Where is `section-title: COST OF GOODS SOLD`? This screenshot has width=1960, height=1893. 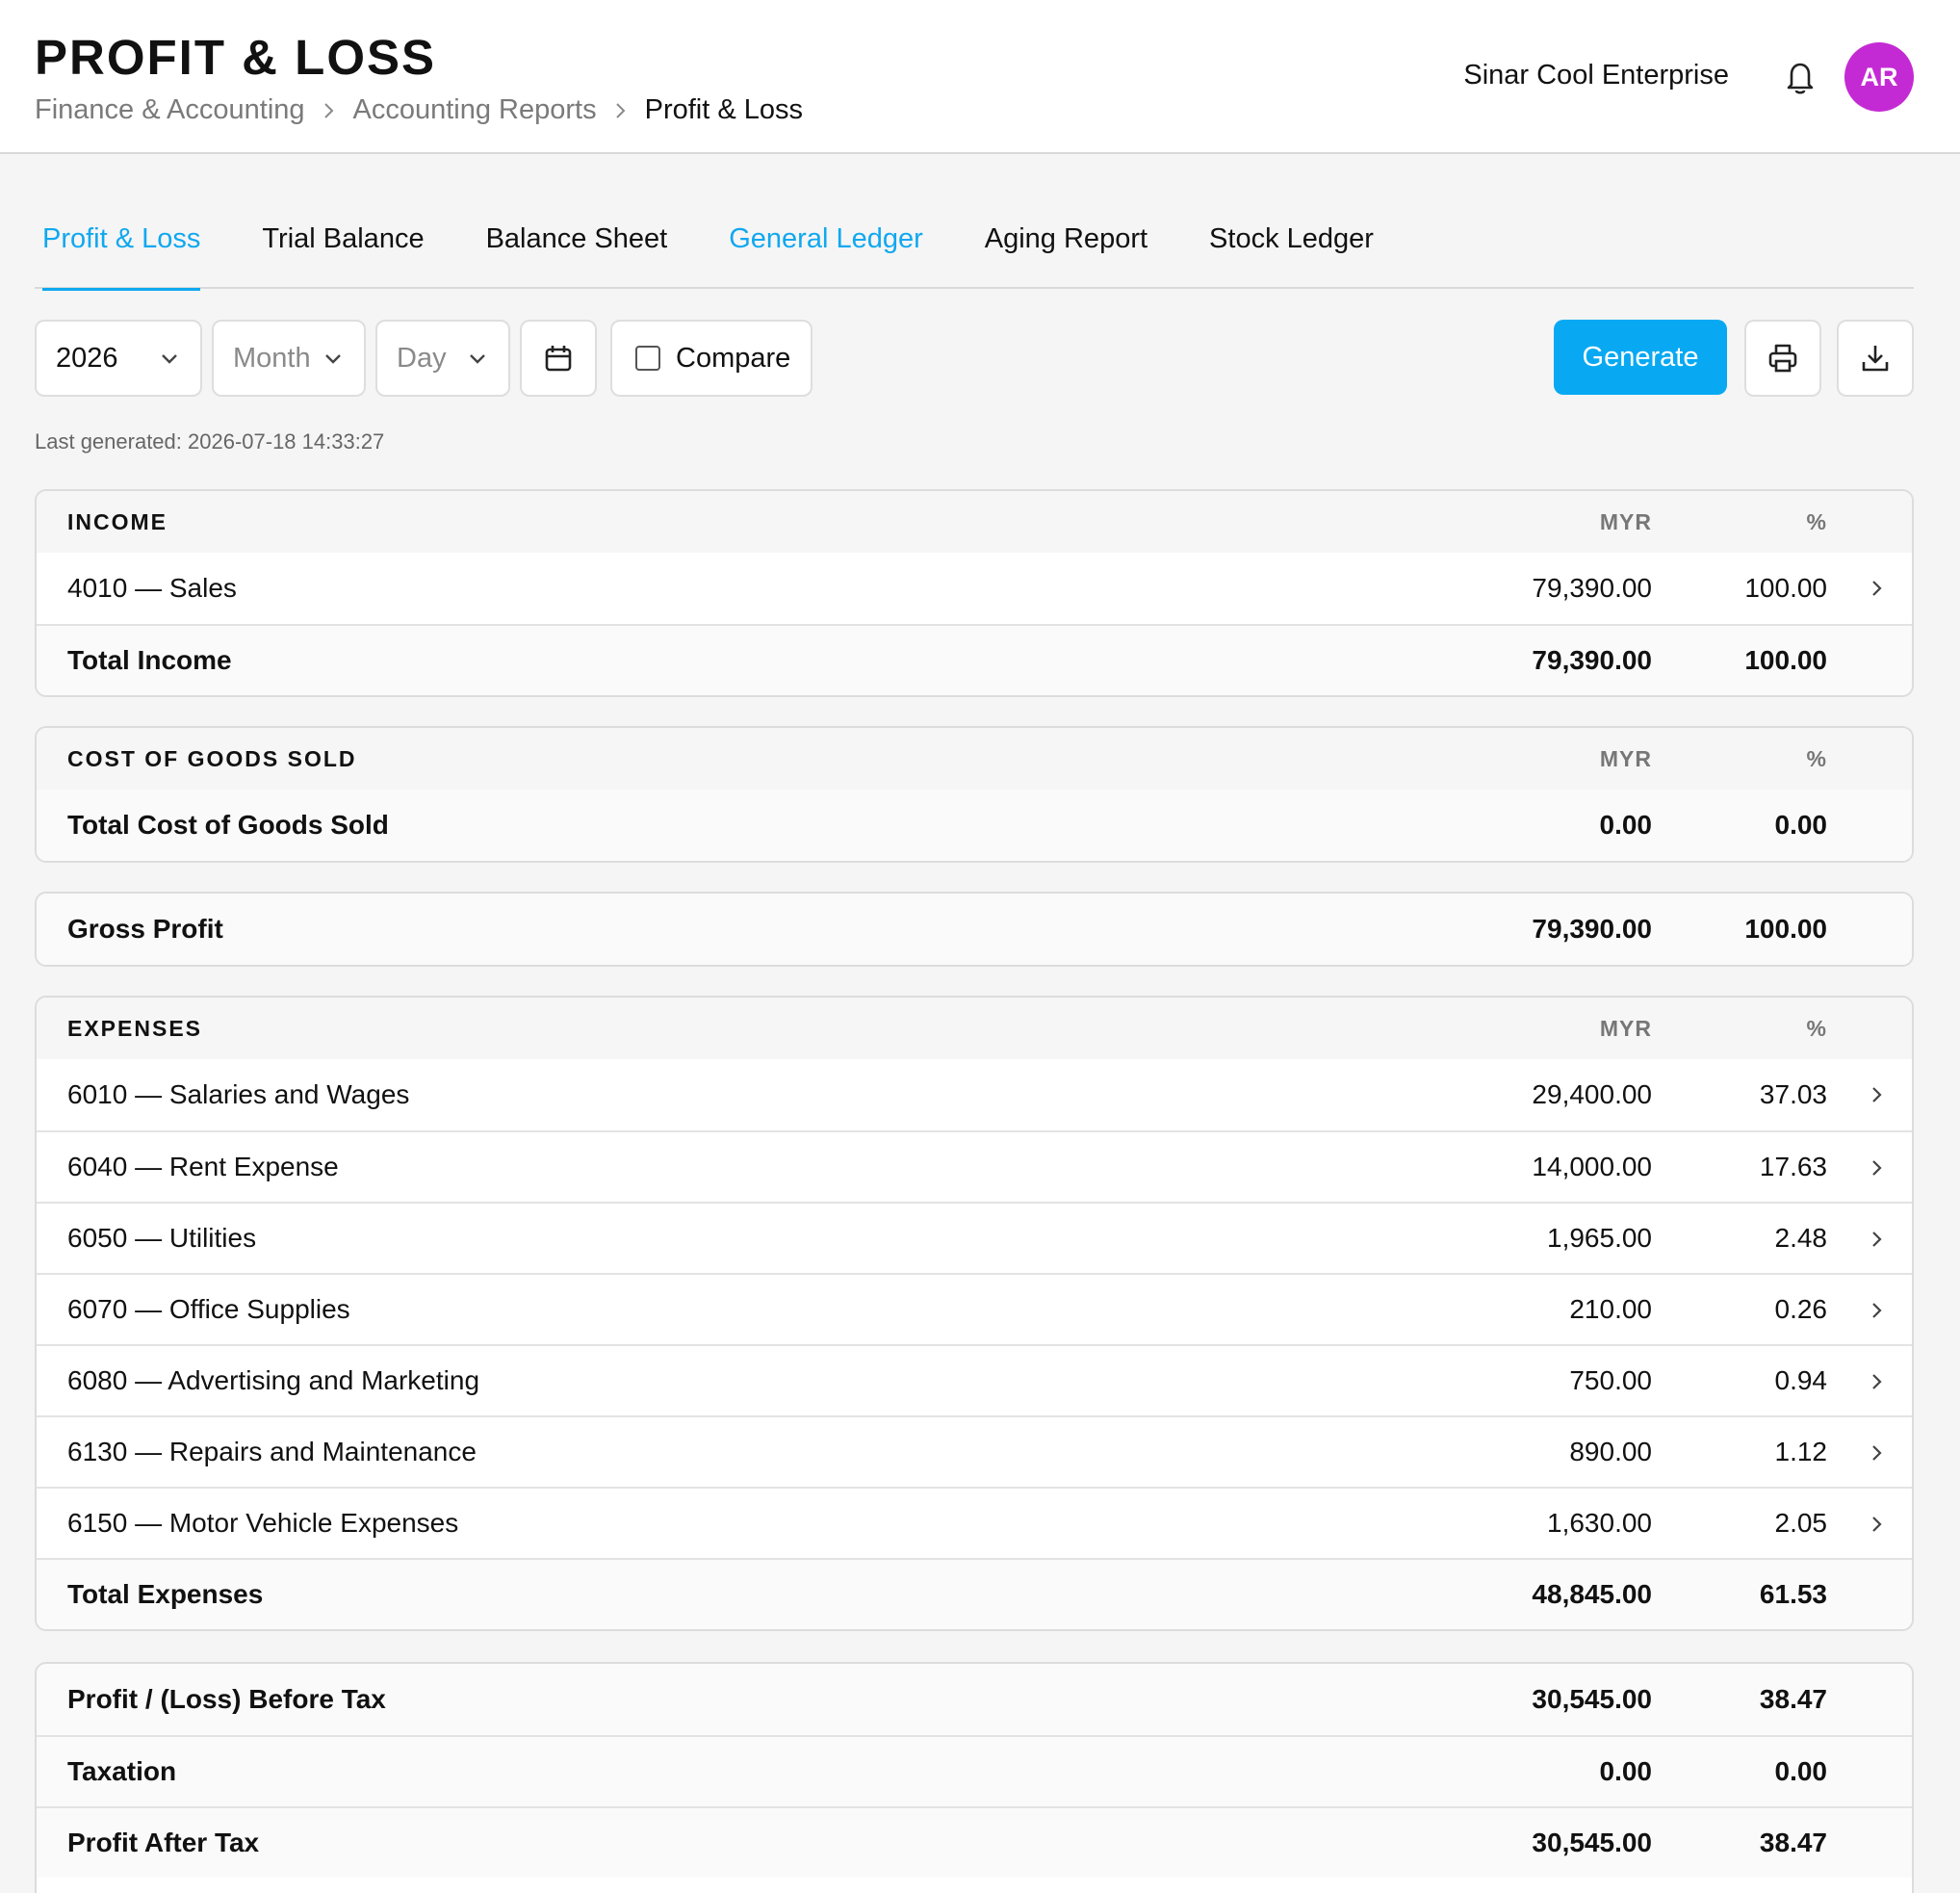
section-title: COST OF GOODS SOLD is located at coordinates (212, 758).